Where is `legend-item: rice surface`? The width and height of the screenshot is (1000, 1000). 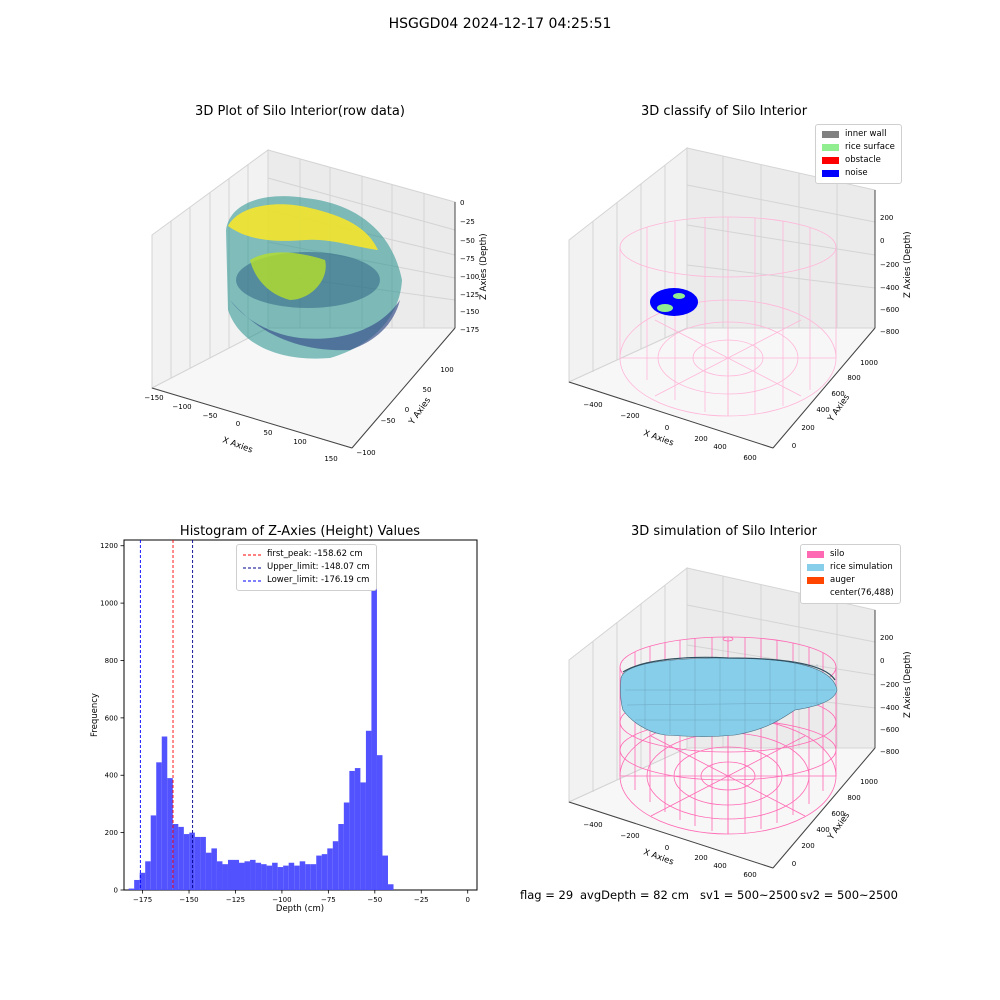 legend-item: rice surface is located at coordinates (858, 147).